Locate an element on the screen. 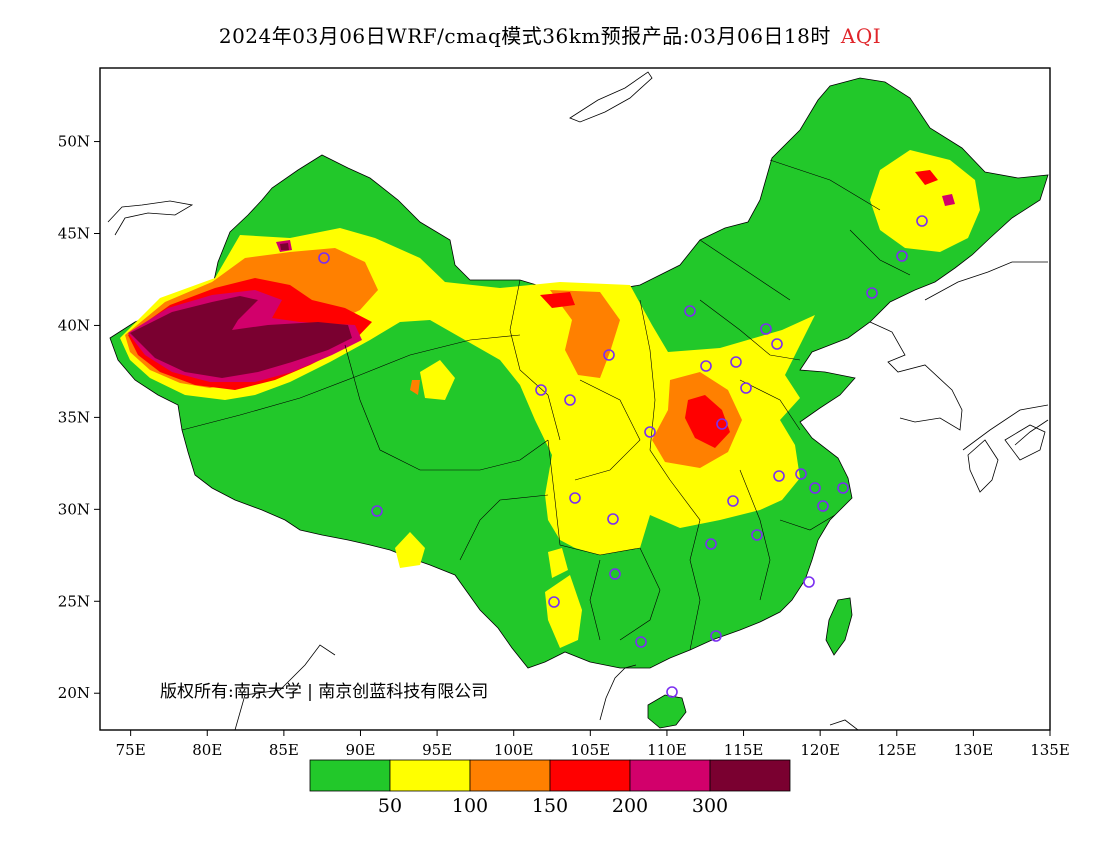 Image resolution: width=1100 pixels, height=850 pixels. lat-tick-label: 40N is located at coordinates (74, 325).